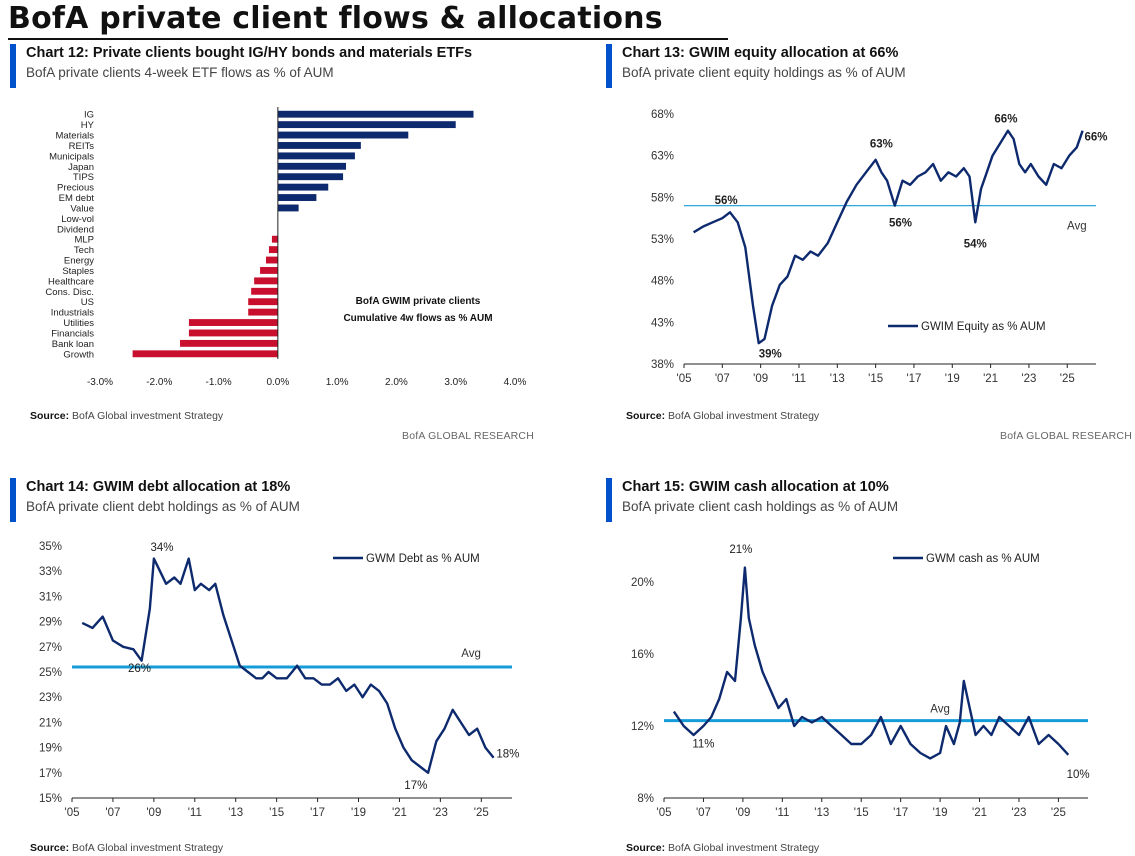 This screenshot has width=1135, height=856. What do you see at coordinates (337, 382) in the screenshot?
I see `x-tick-label: 1.0%` at bounding box center [337, 382].